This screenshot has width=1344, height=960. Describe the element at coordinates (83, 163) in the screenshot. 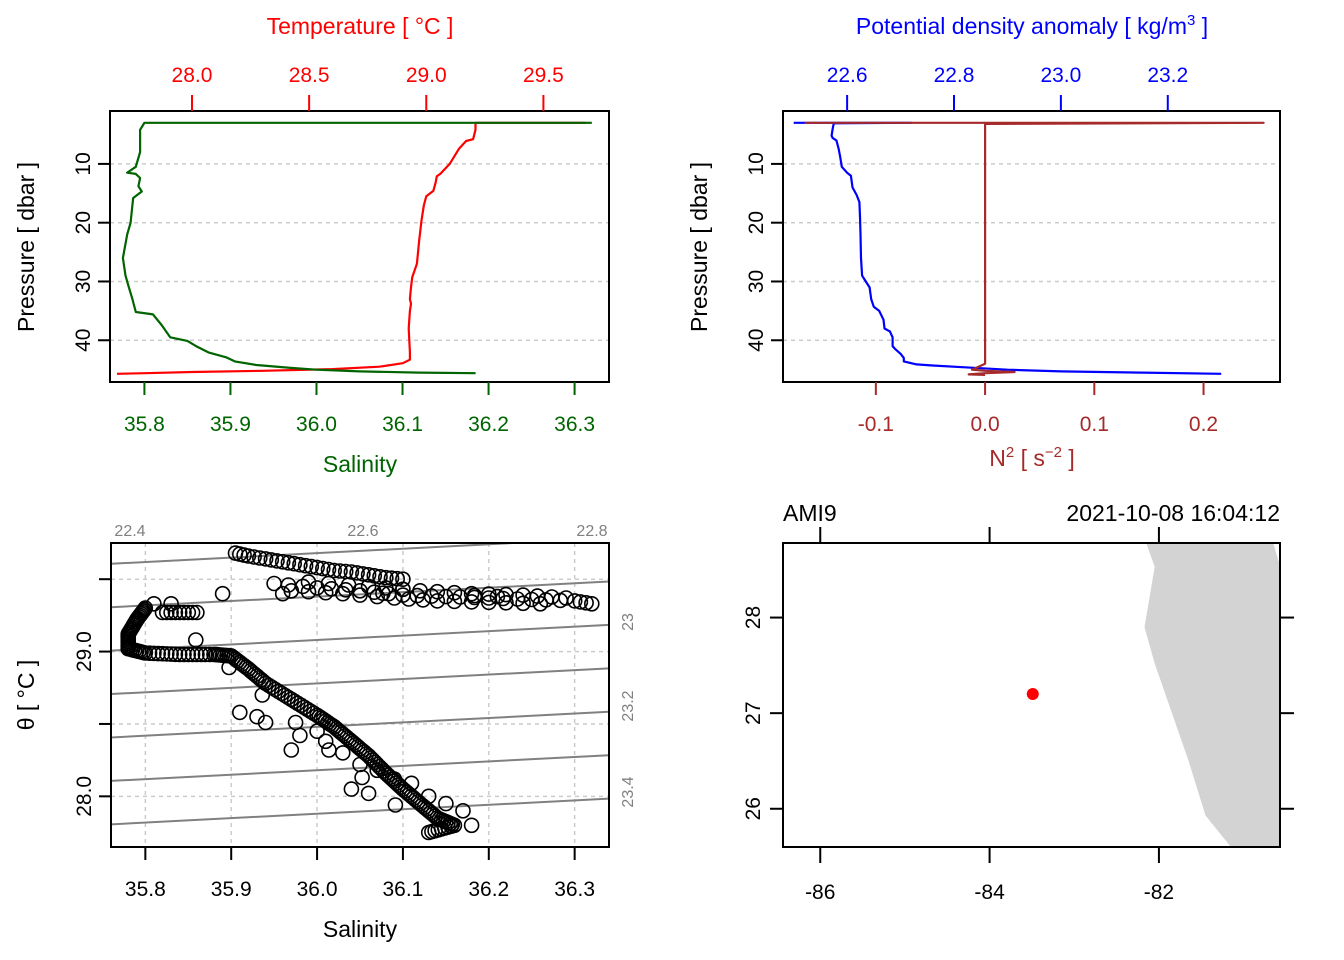

I see `y-tick-label: 10` at that location.